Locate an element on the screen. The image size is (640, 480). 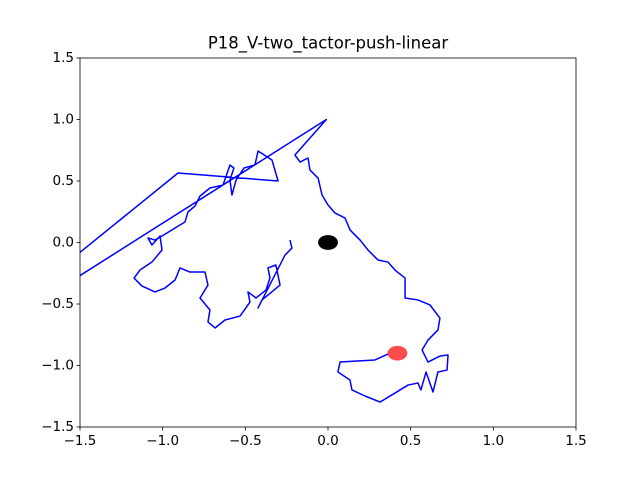
y-tick-label: −0.5 is located at coordinates (57, 304).